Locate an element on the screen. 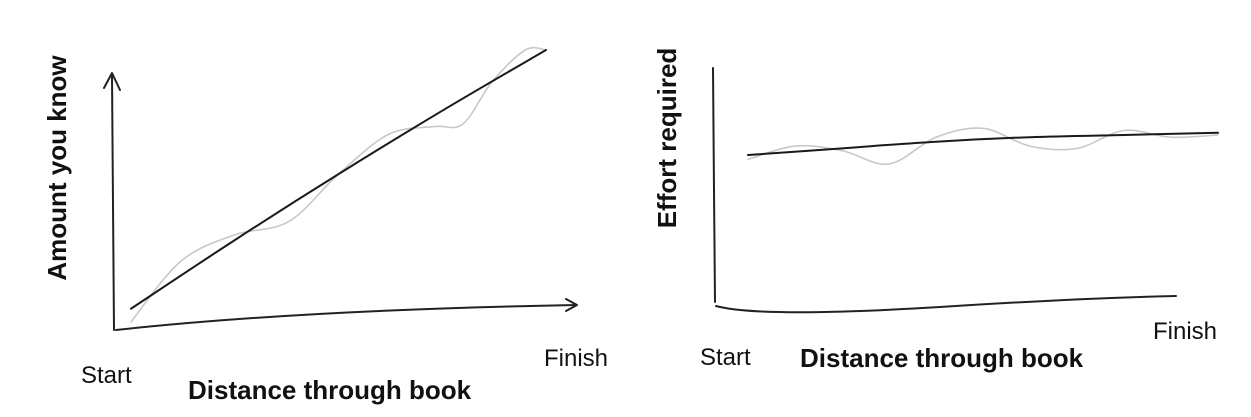 The width and height of the screenshot is (1251, 417). x-axis is located at coordinates (946, 304).